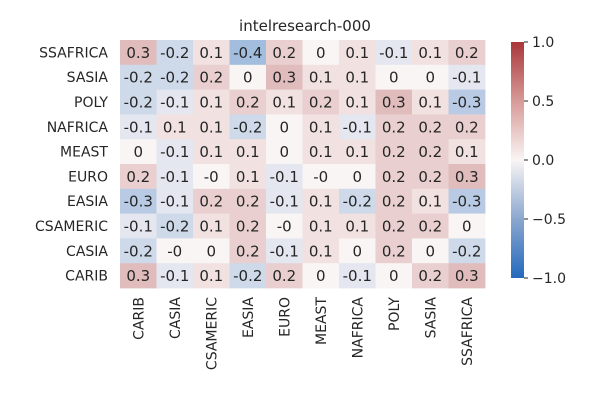 The height and width of the screenshot is (400, 600). Describe the element at coordinates (305, 26) in the screenshot. I see `chart-title: intelresearch-000` at that location.